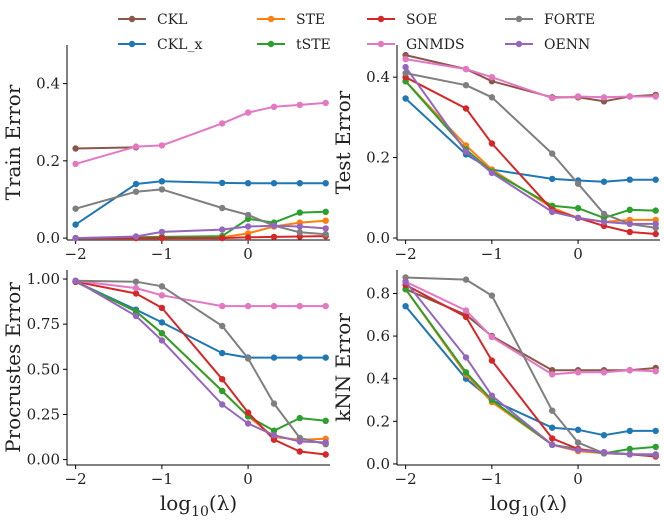  Describe the element at coordinates (43, 369) in the screenshot. I see `y-tick-label: 0.50` at that location.